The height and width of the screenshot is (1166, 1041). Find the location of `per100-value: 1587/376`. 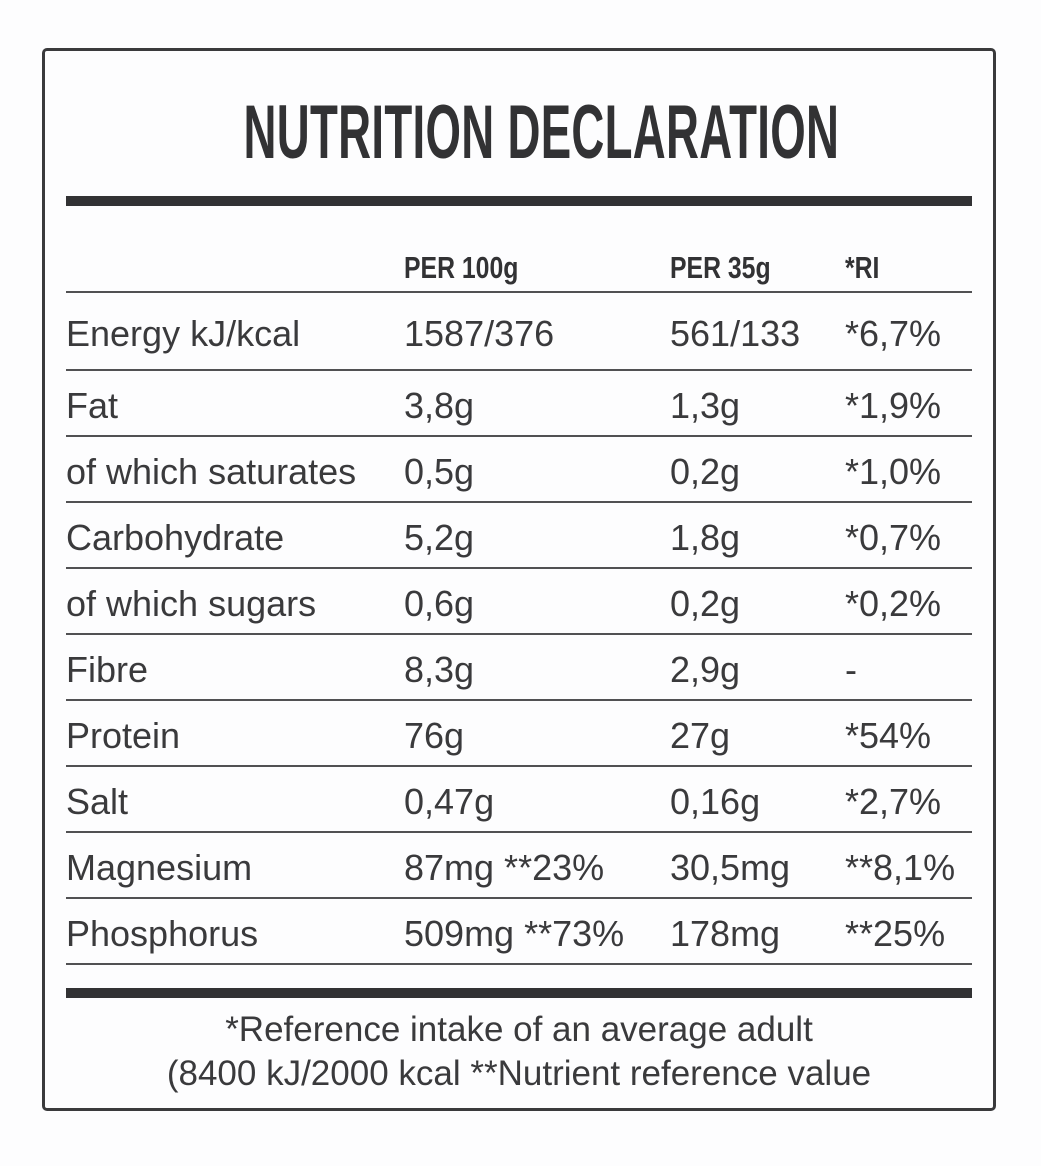

per100-value: 1587/376 is located at coordinates (479, 333).